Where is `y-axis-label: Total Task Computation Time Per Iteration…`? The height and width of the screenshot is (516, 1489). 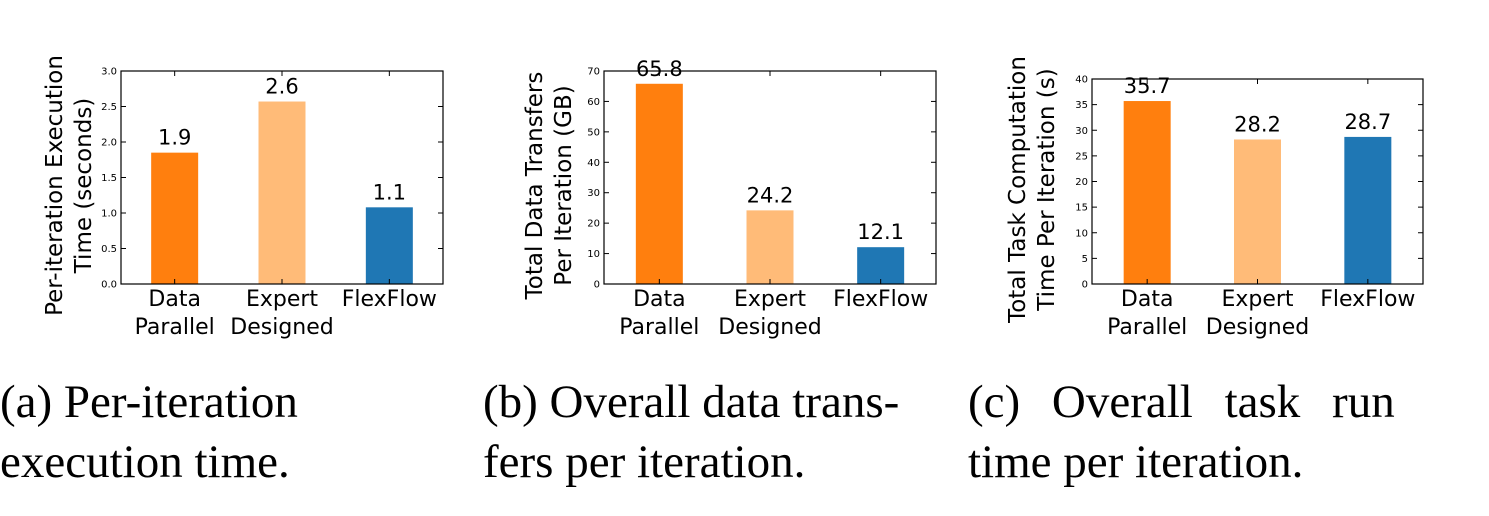
y-axis-label: Total Task Computation Time Per Iteration… is located at coordinates (1032, 190).